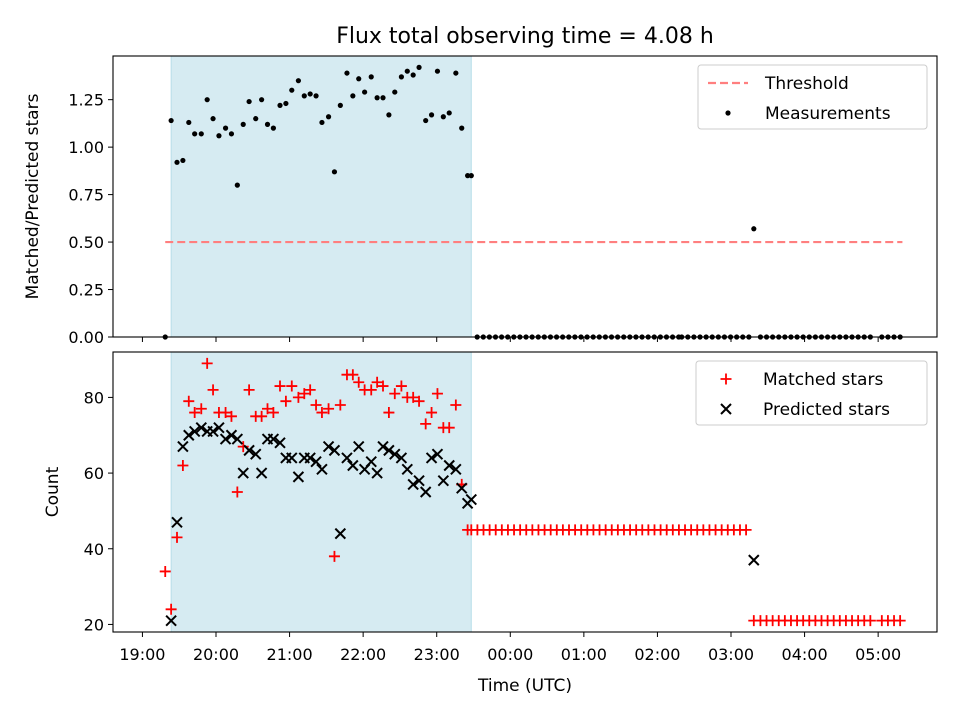  I want to click on y-tick-label: 20, so click(94, 624).